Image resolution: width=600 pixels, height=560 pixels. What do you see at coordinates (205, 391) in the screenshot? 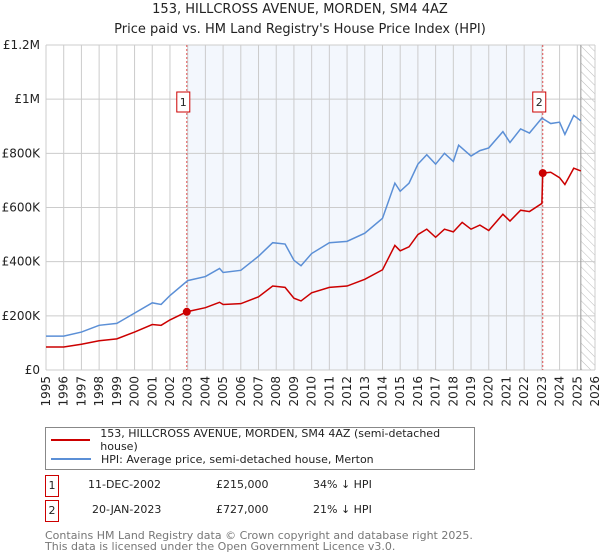
I see `x-tick-label: 2004` at bounding box center [205, 391].